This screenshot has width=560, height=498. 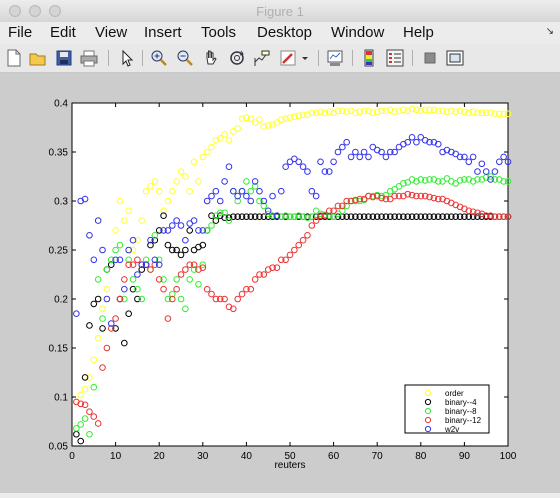 What do you see at coordinates (38, 58) in the screenshot?
I see `open-file-icon` at bounding box center [38, 58].